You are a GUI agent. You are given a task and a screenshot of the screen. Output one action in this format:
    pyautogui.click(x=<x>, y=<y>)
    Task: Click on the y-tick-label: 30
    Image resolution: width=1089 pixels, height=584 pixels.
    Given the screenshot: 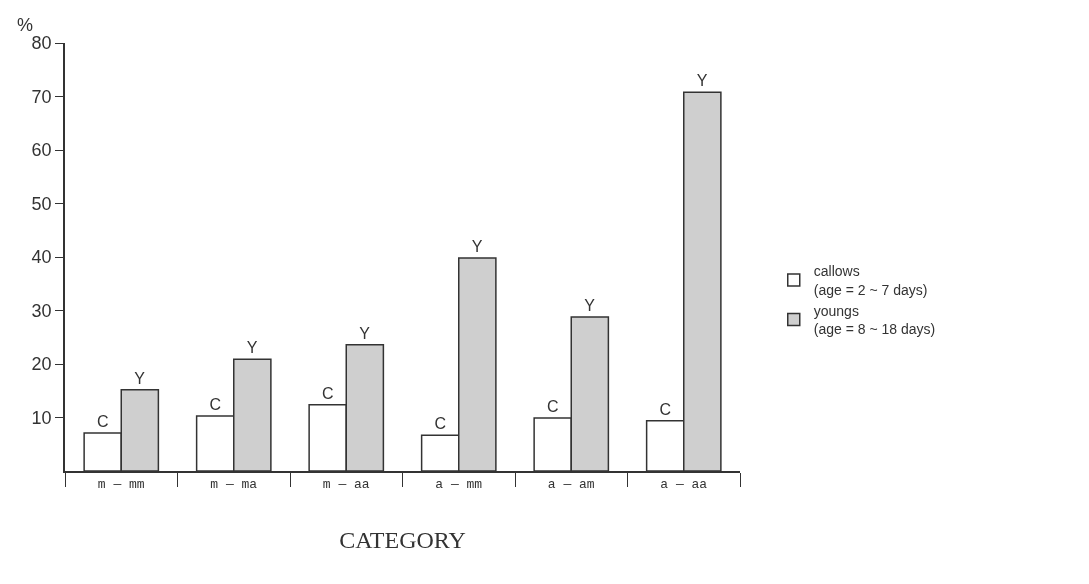 What is the action you would take?
    pyautogui.click(x=41, y=310)
    